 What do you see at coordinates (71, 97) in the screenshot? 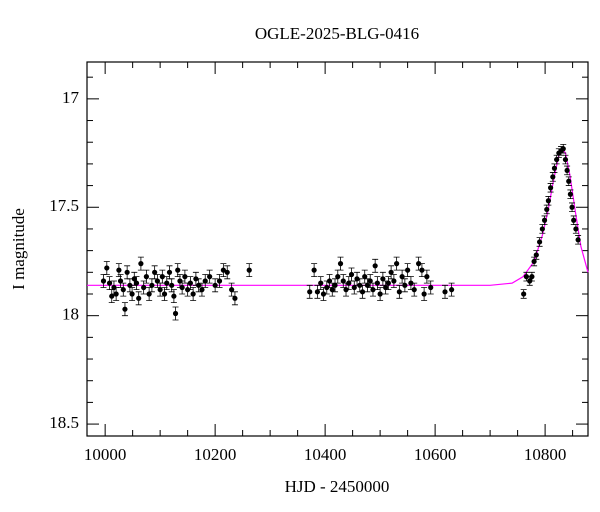
I see `y-tick-label: 17` at bounding box center [71, 97].